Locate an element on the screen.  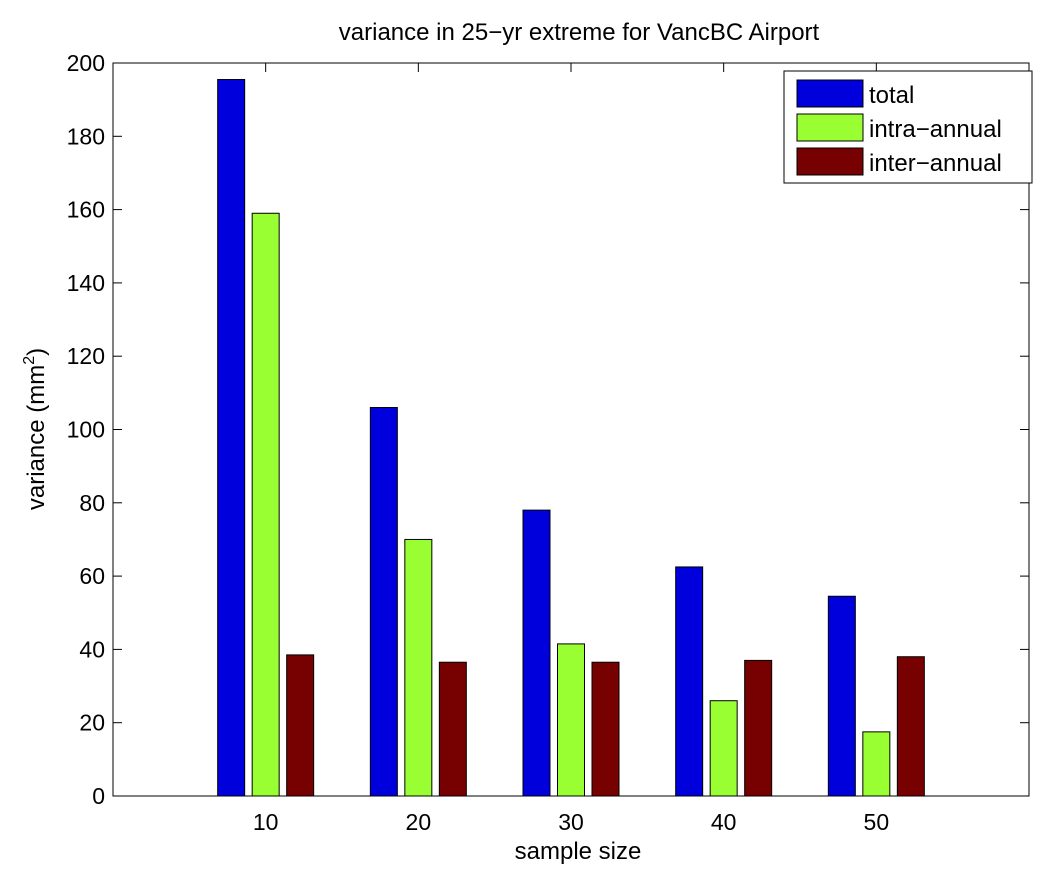
x-tick-label: 50 is located at coordinates (877, 822).